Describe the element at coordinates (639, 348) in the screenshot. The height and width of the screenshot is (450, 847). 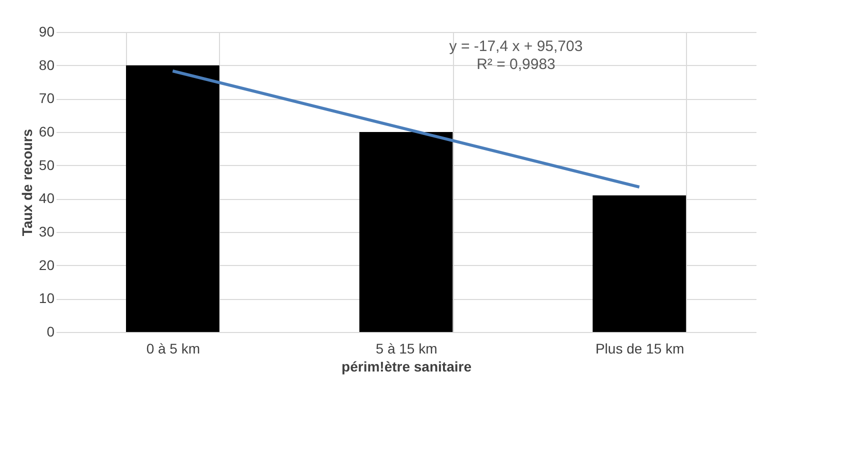
I see `x-tick-label: Plus de 15 km` at that location.